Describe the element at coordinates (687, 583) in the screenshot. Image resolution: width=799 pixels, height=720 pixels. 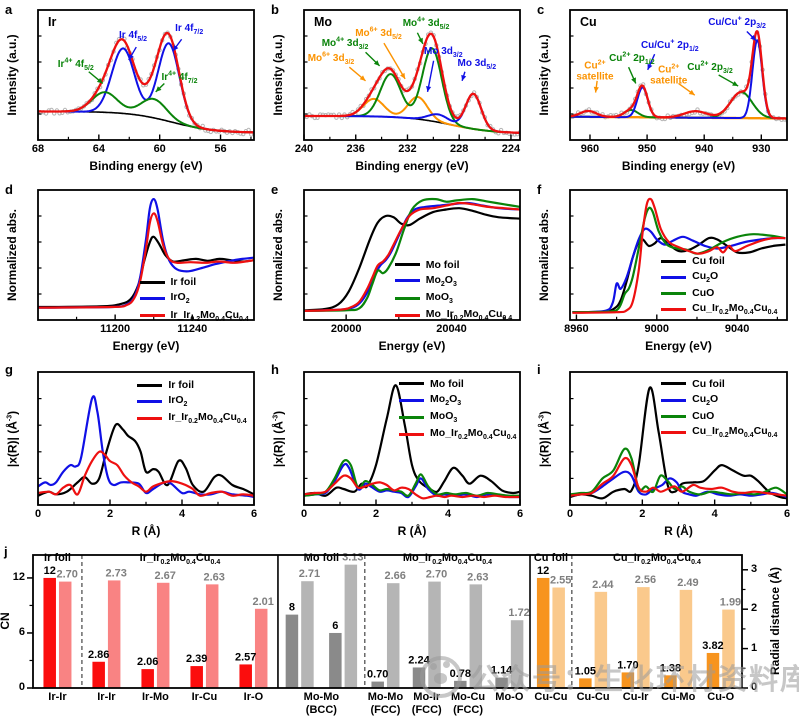
I see `r-value-label: 2.49` at that location.